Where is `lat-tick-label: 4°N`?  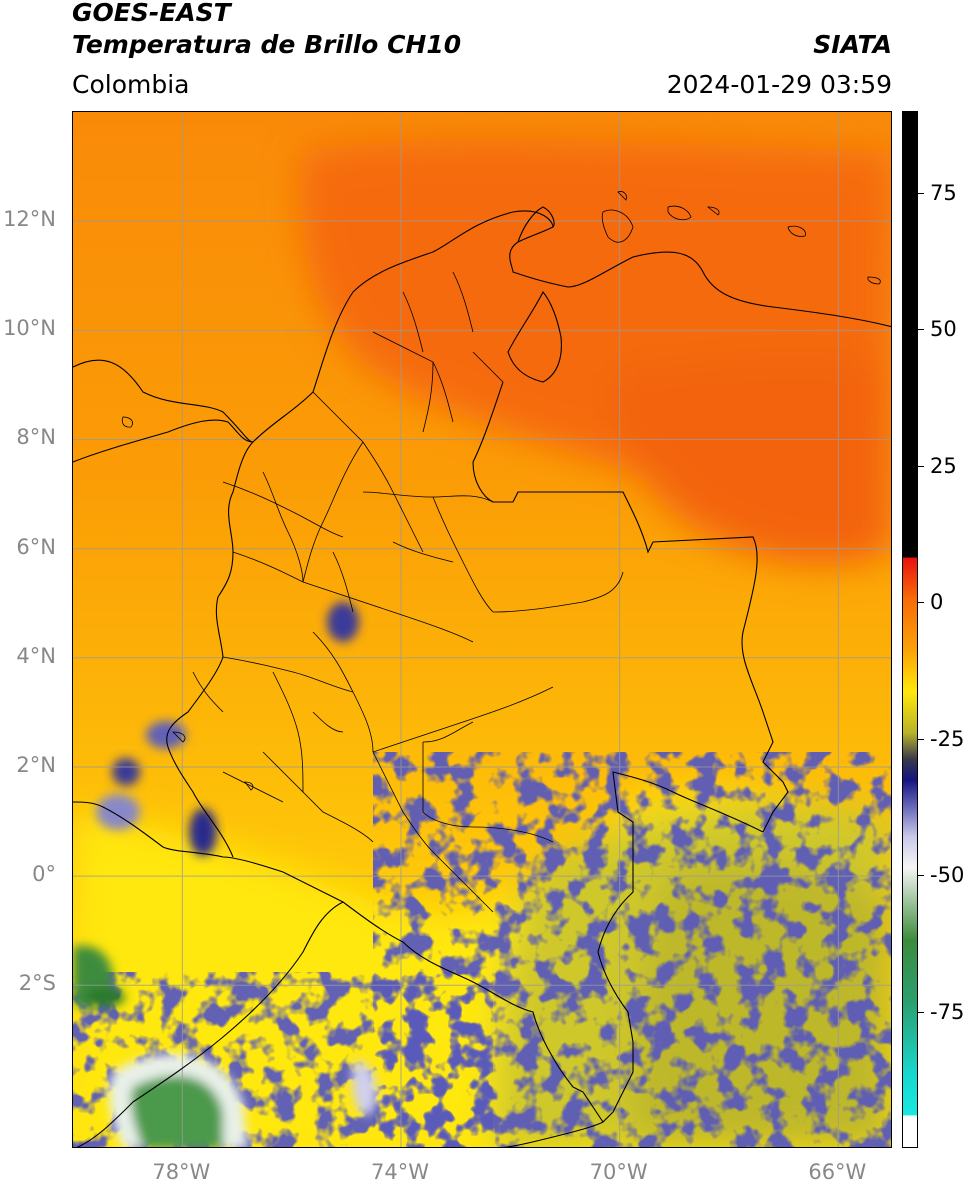
lat-tick-label: 4°N is located at coordinates (36, 655).